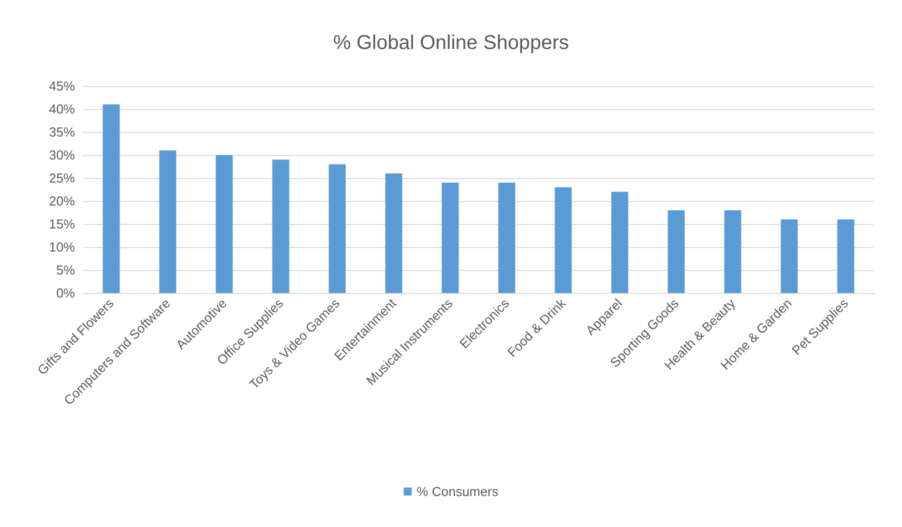 This screenshot has height=527, width=902. I want to click on y-tick-label: 15%, so click(62, 224).